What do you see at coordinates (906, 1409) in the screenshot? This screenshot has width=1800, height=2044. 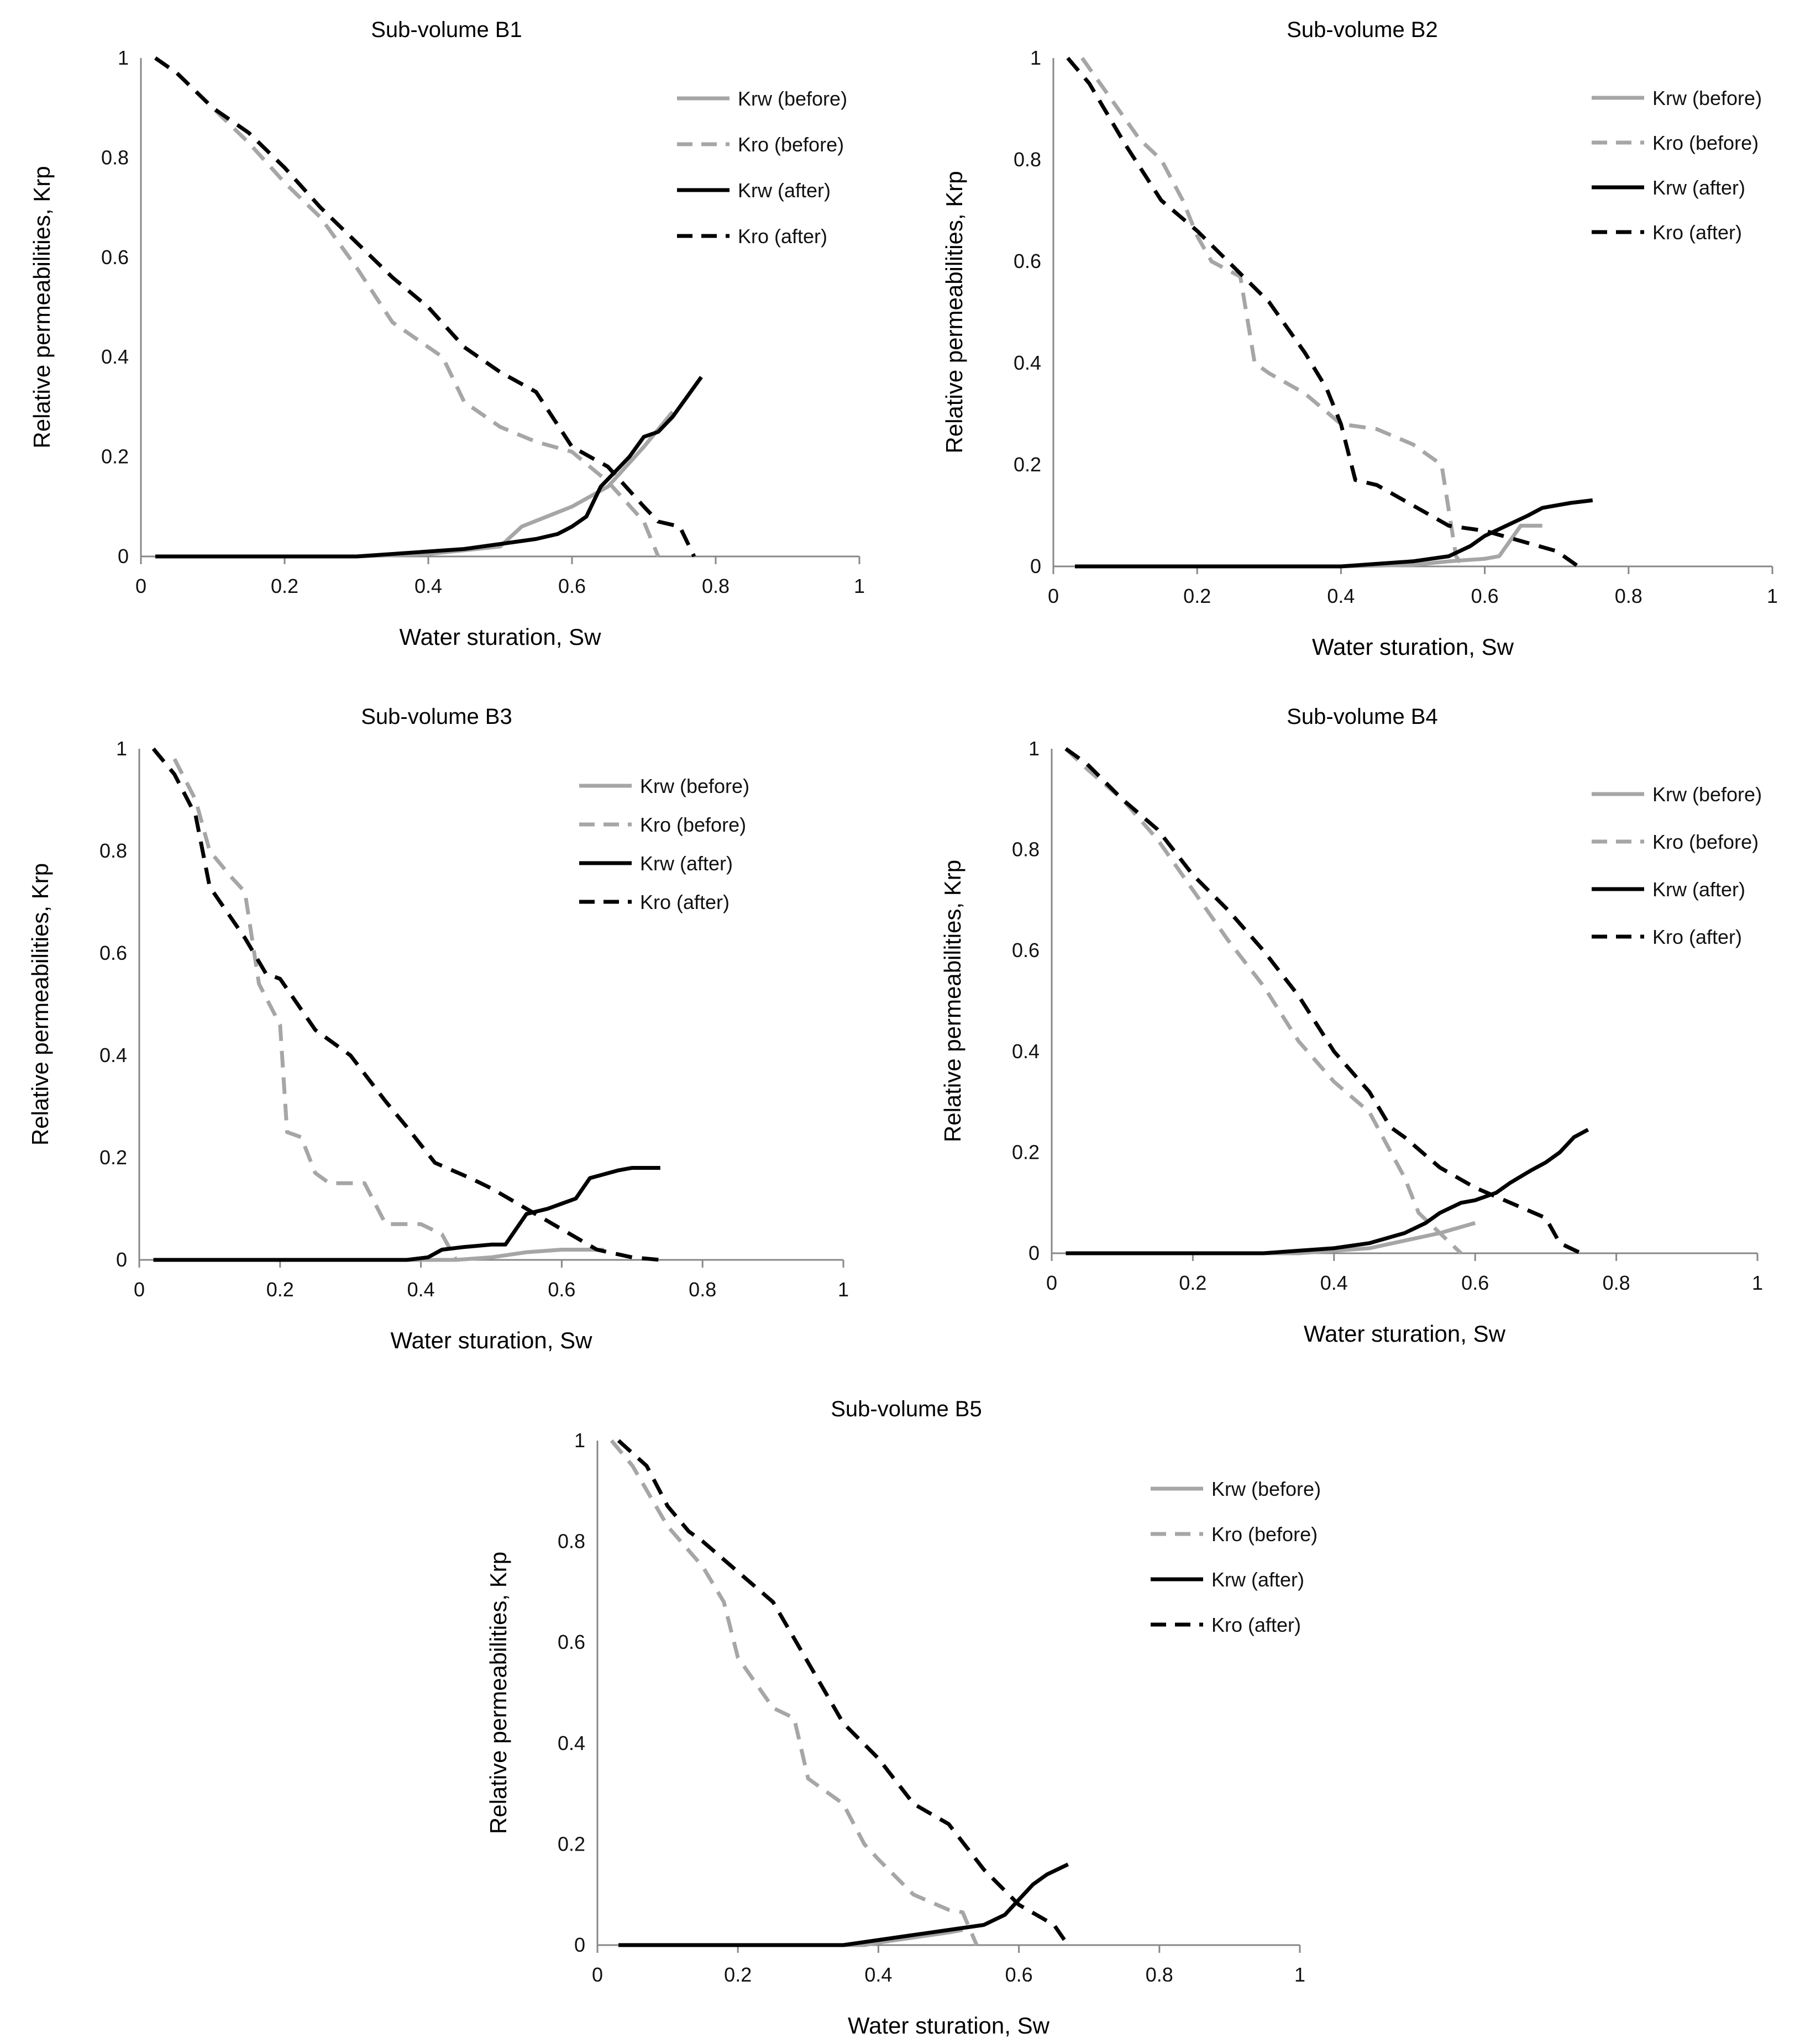 I see `chart-title: Sub-volume B5` at bounding box center [906, 1409].